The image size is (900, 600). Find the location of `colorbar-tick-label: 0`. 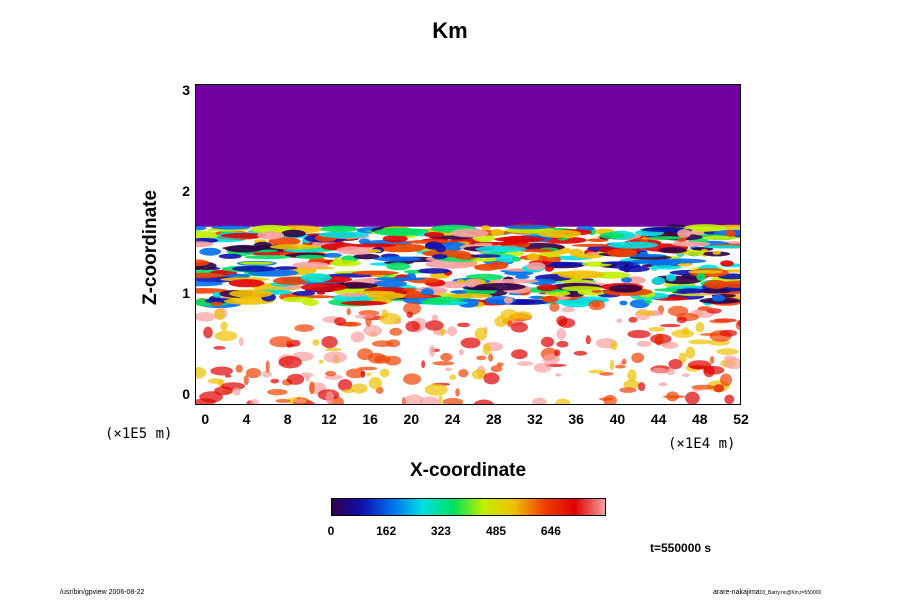

colorbar-tick-label: 0 is located at coordinates (331, 531).